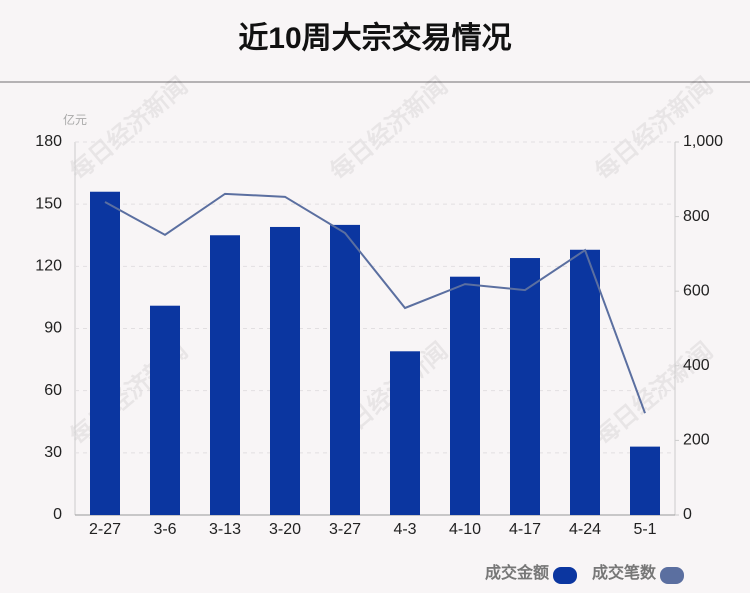 The width and height of the screenshot is (750, 593). What do you see at coordinates (404, 529) in the screenshot?
I see `x-tick-label: 4-3` at bounding box center [404, 529].